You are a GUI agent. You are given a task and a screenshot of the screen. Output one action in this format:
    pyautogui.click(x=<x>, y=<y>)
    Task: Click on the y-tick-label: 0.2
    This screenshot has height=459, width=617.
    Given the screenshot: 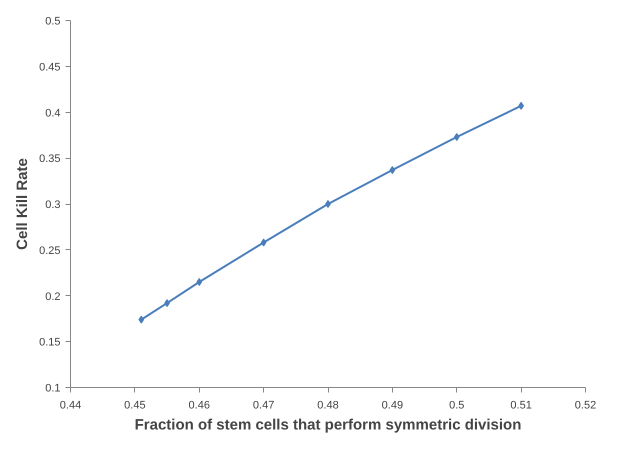 What is the action you would take?
    pyautogui.click(x=53, y=296)
    